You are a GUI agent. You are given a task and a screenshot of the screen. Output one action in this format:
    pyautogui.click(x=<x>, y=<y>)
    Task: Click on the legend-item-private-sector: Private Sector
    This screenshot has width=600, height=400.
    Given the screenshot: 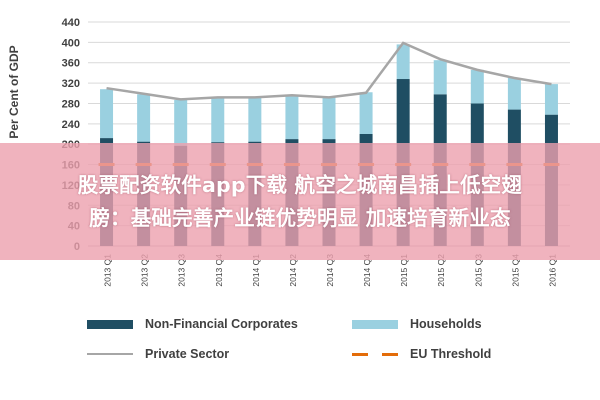 What is the action you would take?
    pyautogui.click(x=158, y=354)
    